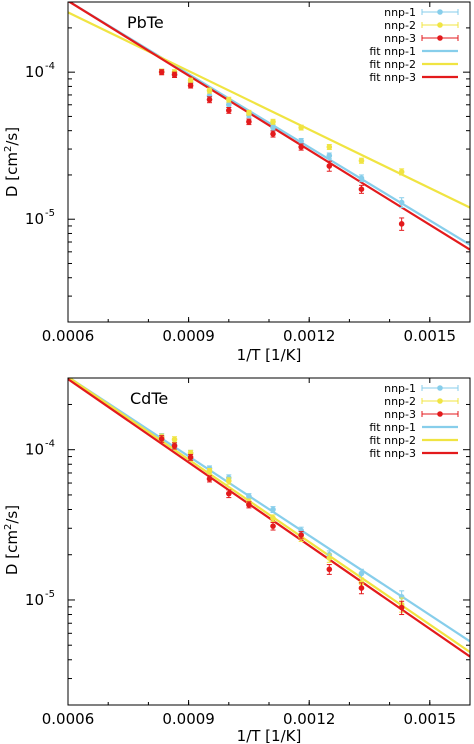 This screenshot has width=474, height=744. What do you see at coordinates (400, 388) in the screenshot?
I see `cdte-legend-label: nnp-1` at bounding box center [400, 388].